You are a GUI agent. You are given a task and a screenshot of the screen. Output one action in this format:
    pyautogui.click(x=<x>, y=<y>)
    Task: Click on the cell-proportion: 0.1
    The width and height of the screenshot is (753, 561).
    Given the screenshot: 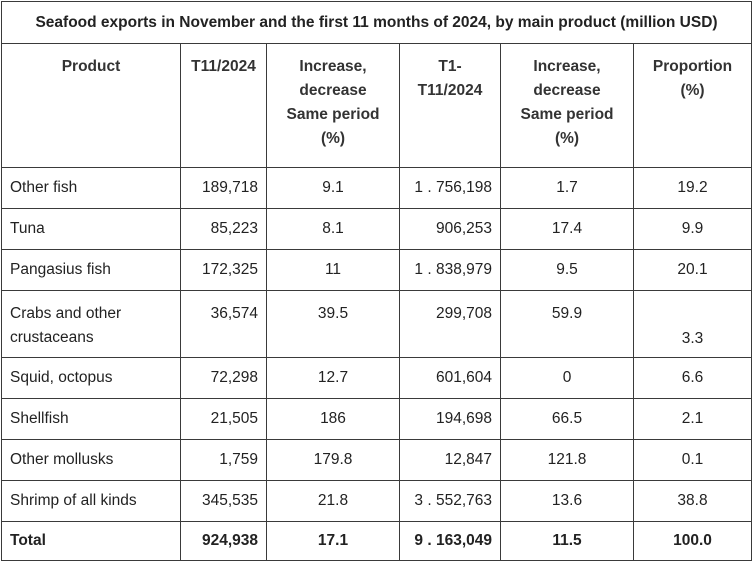 What is the action you would take?
    pyautogui.click(x=692, y=460)
    